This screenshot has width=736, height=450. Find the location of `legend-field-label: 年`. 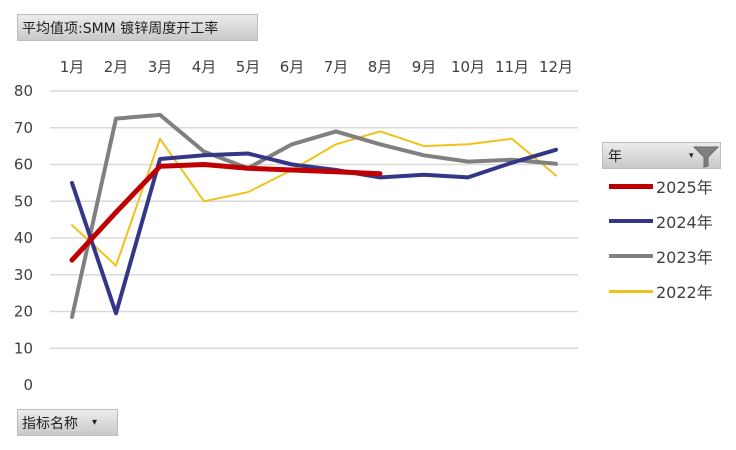

legend-field-label: 年 is located at coordinates (615, 156).